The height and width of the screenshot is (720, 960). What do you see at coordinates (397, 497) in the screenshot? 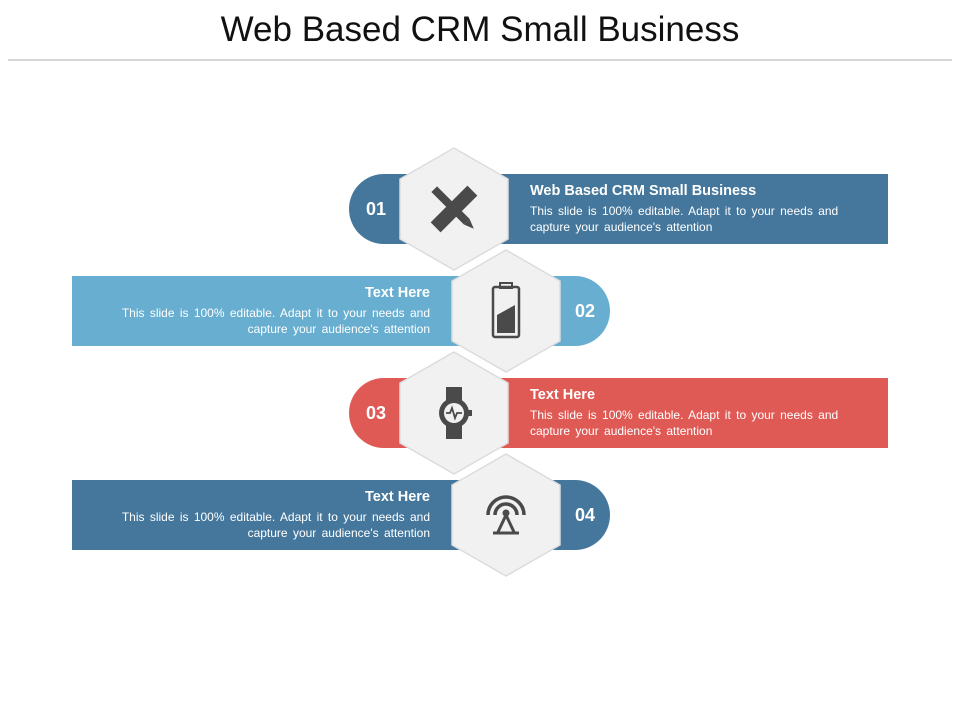
I see `step-04-heading: Text Here` at bounding box center [397, 497].